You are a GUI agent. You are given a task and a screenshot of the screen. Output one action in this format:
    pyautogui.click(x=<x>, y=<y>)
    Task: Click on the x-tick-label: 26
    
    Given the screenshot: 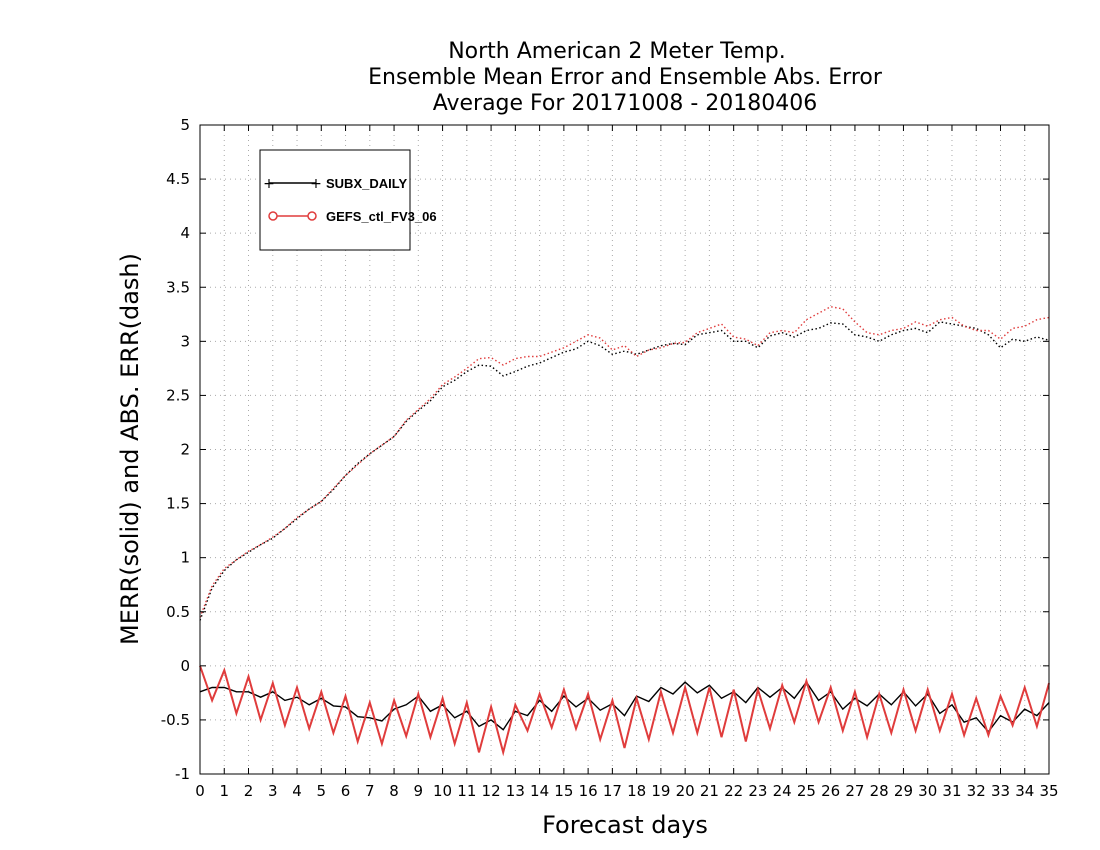 What is the action you would take?
    pyautogui.click(x=830, y=791)
    